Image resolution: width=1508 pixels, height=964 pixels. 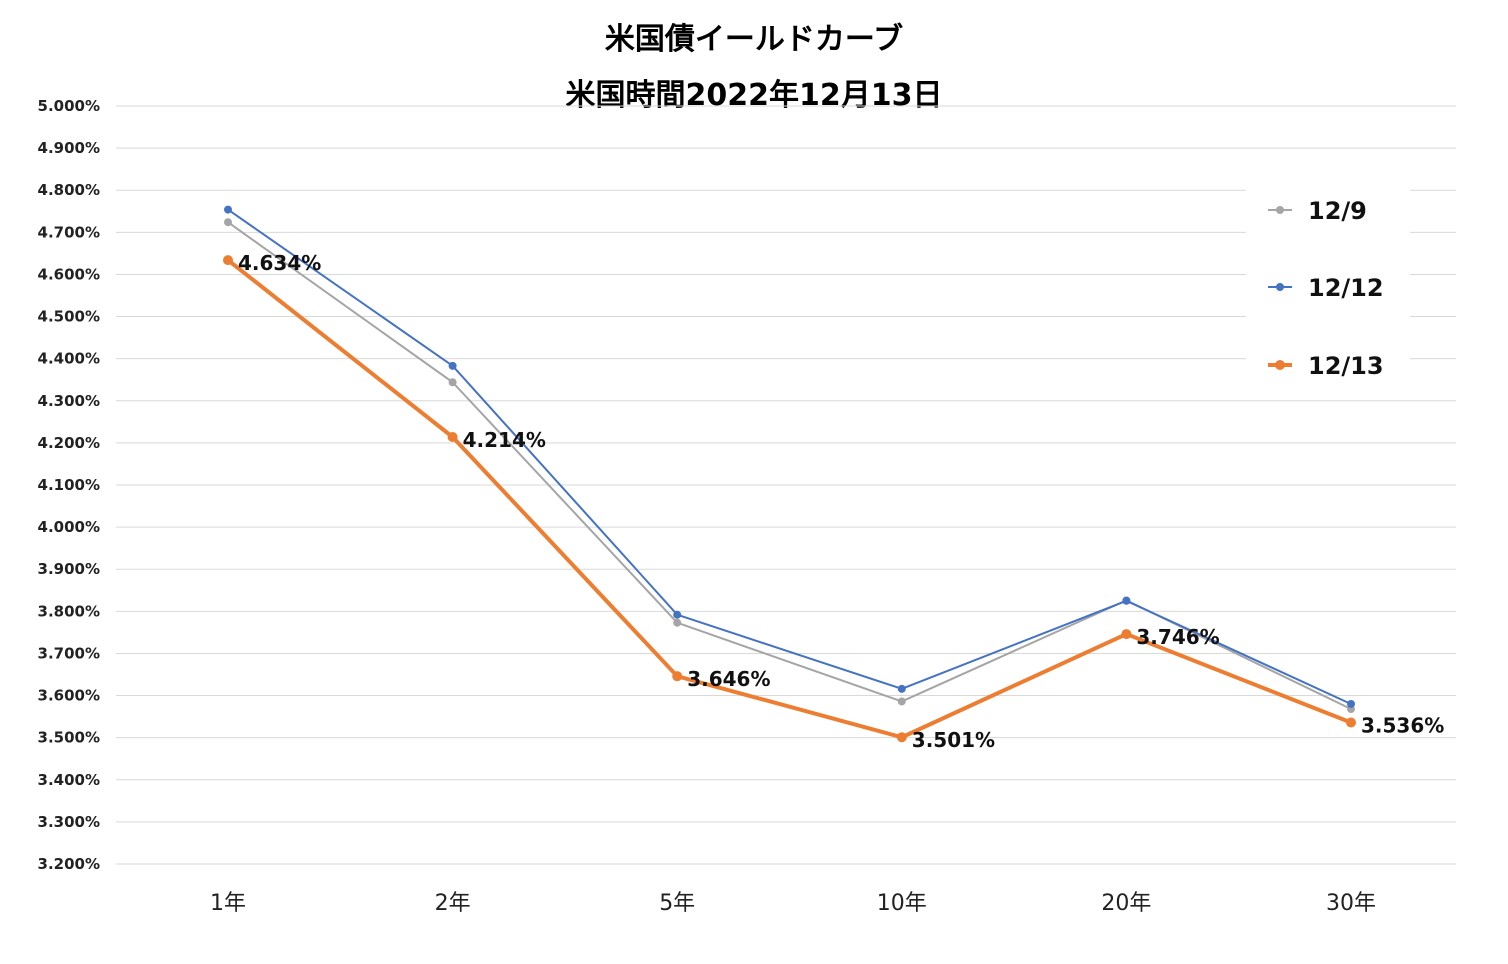 What do you see at coordinates (69, 190) in the screenshot?
I see `y-tick-label: 4.800%` at bounding box center [69, 190].